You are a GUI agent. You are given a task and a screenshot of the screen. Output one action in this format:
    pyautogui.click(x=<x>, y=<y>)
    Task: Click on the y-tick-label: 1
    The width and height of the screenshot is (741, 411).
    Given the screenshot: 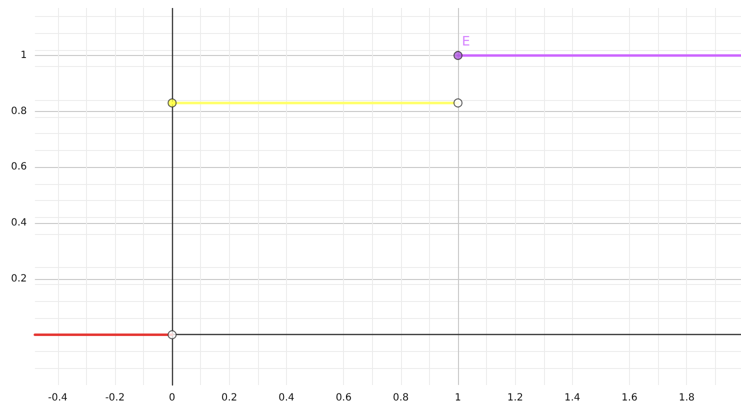 What is the action you would take?
    pyautogui.click(x=23, y=55)
    